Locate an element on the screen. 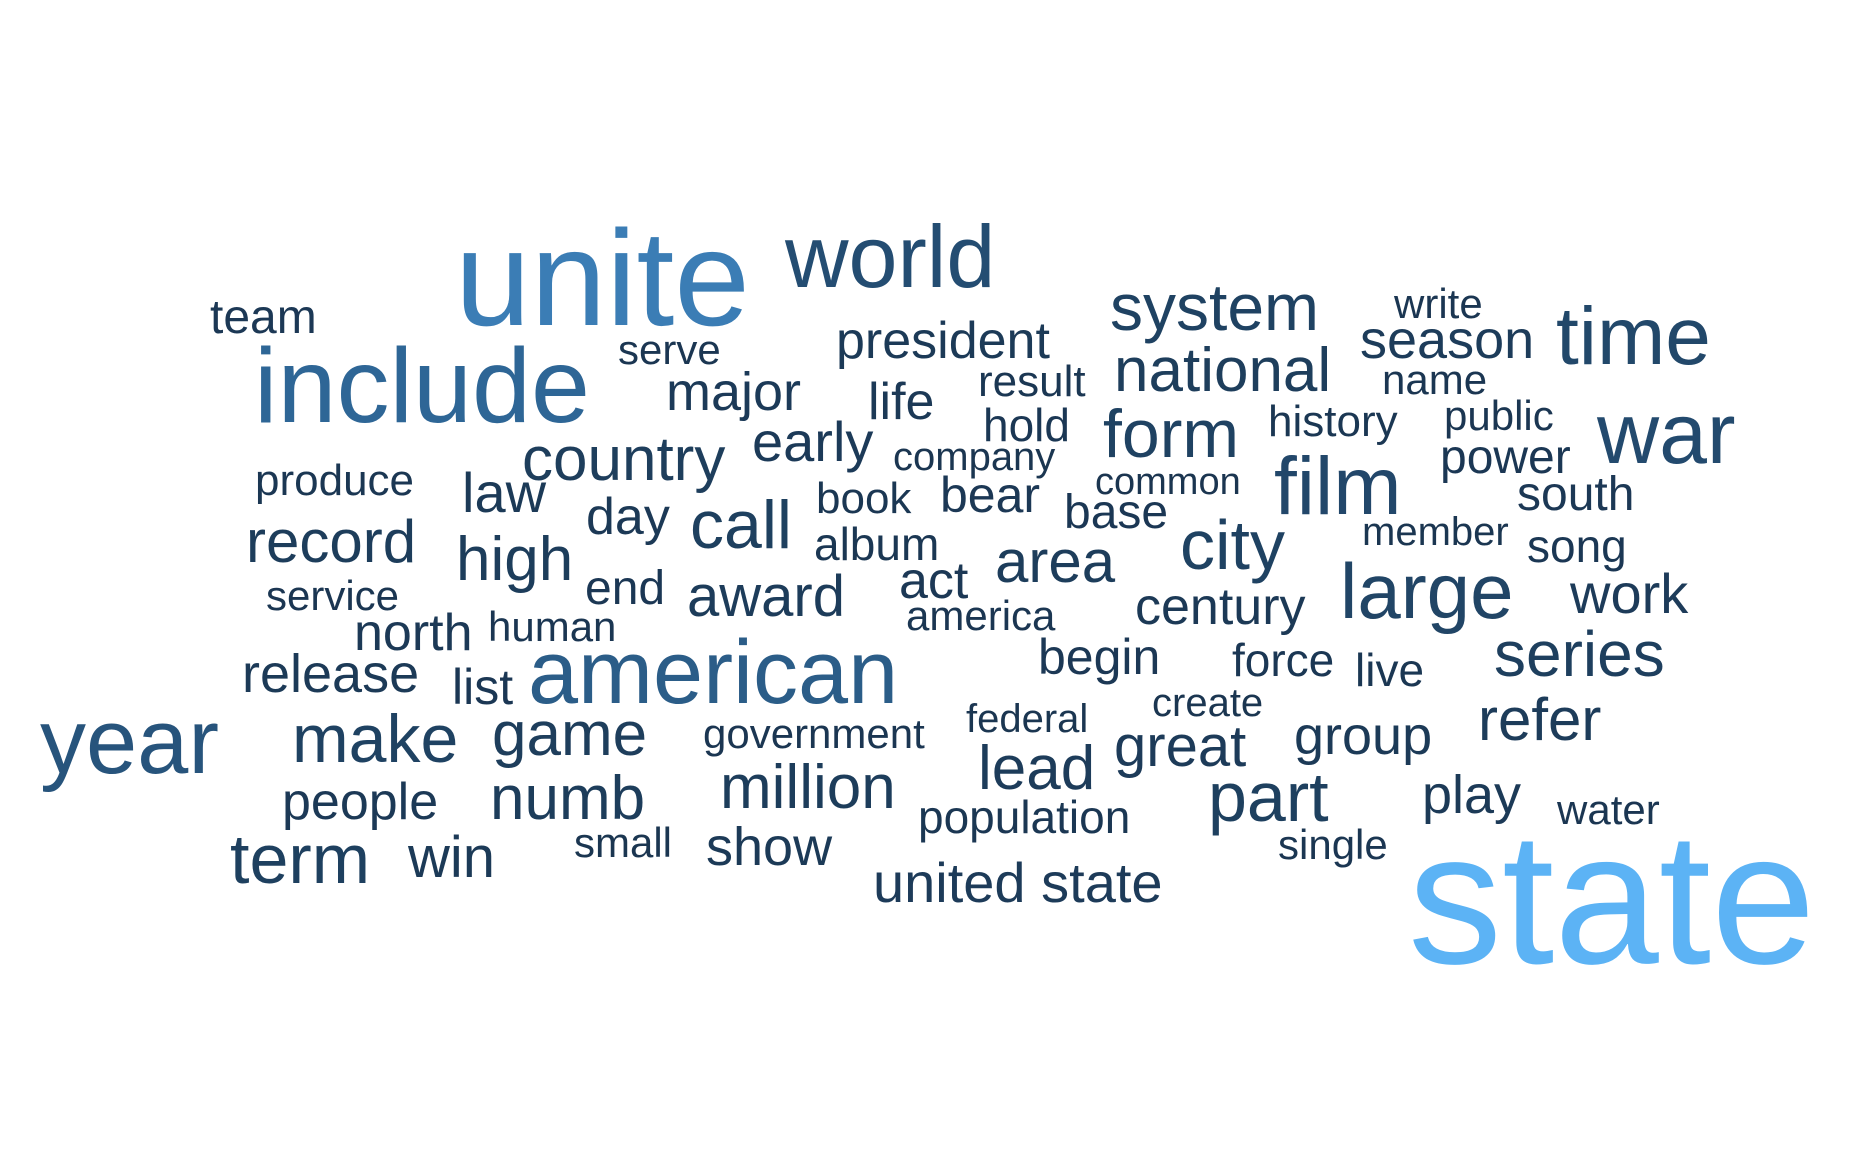  word-win: win is located at coordinates (451, 857).